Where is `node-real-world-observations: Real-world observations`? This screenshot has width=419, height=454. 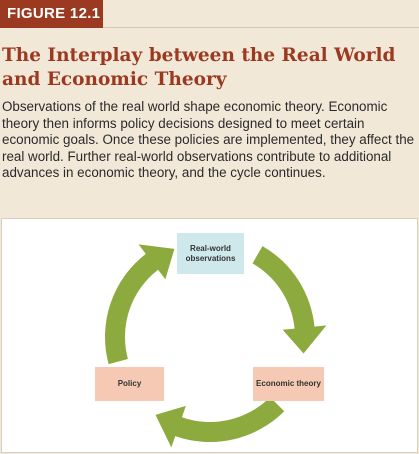 node-real-world-observations: Real-world observations is located at coordinates (210, 253).